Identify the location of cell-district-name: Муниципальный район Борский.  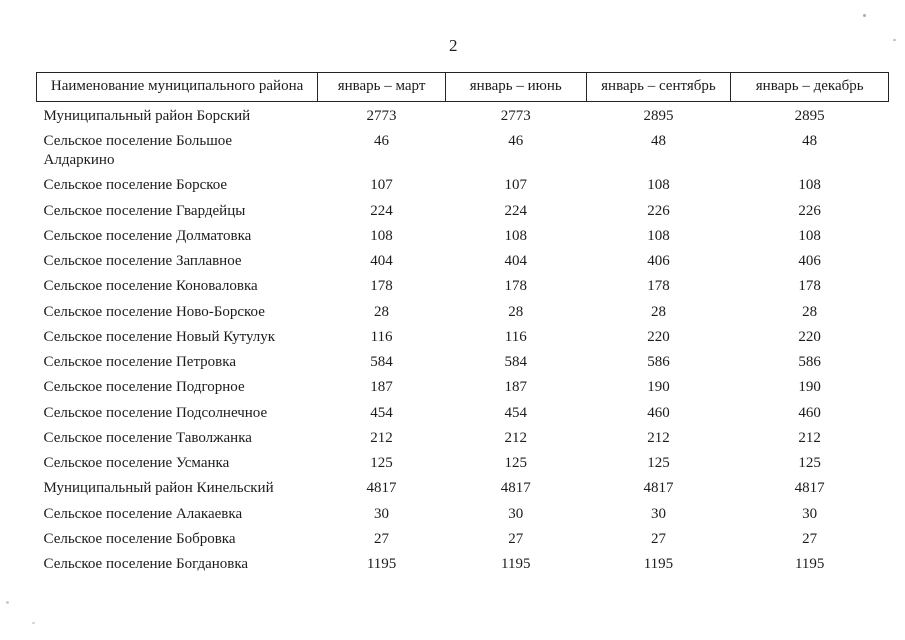
(147, 116).